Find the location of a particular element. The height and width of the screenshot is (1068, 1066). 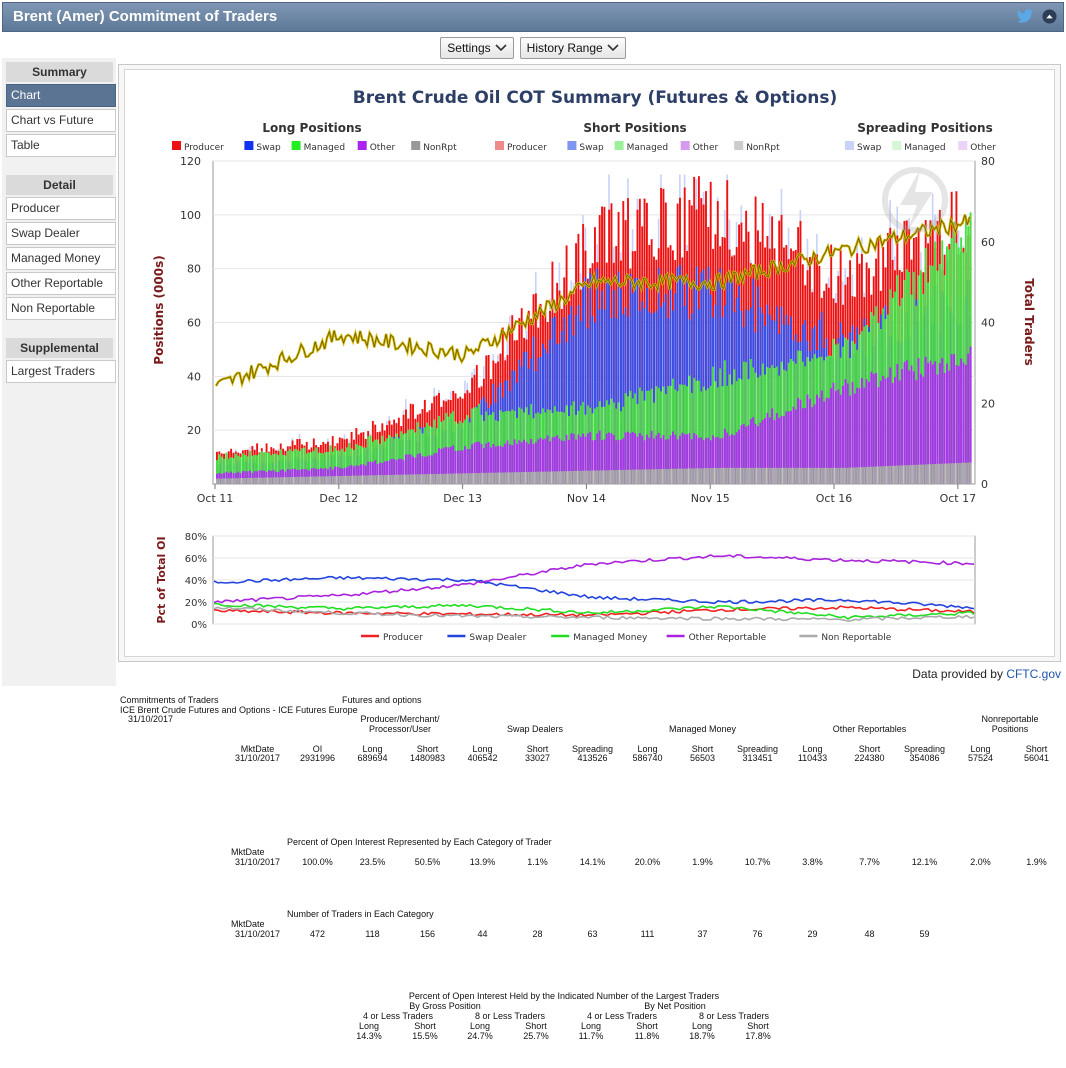

legend-entry: Non Reportable is located at coordinates (856, 638).